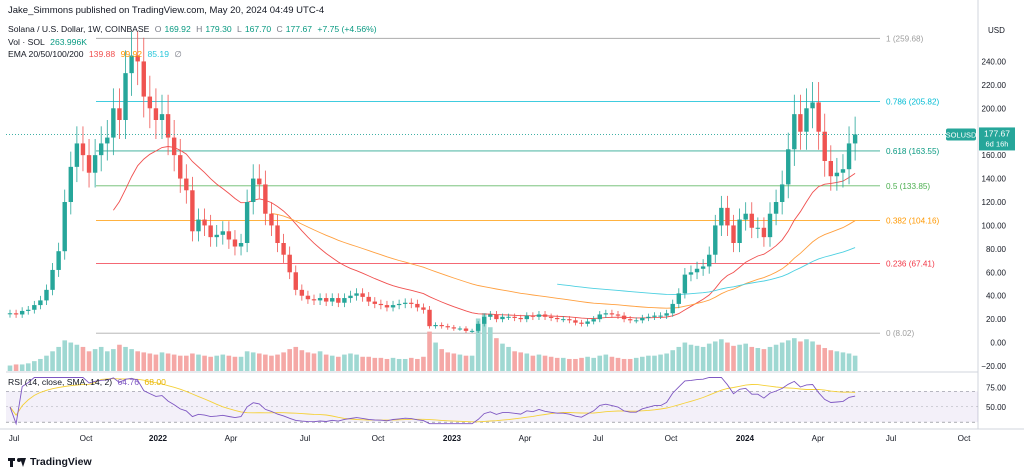 This screenshot has height=473, width=1024. Describe the element at coordinates (996, 249) in the screenshot. I see `price-tick-label: 80.00` at that location.